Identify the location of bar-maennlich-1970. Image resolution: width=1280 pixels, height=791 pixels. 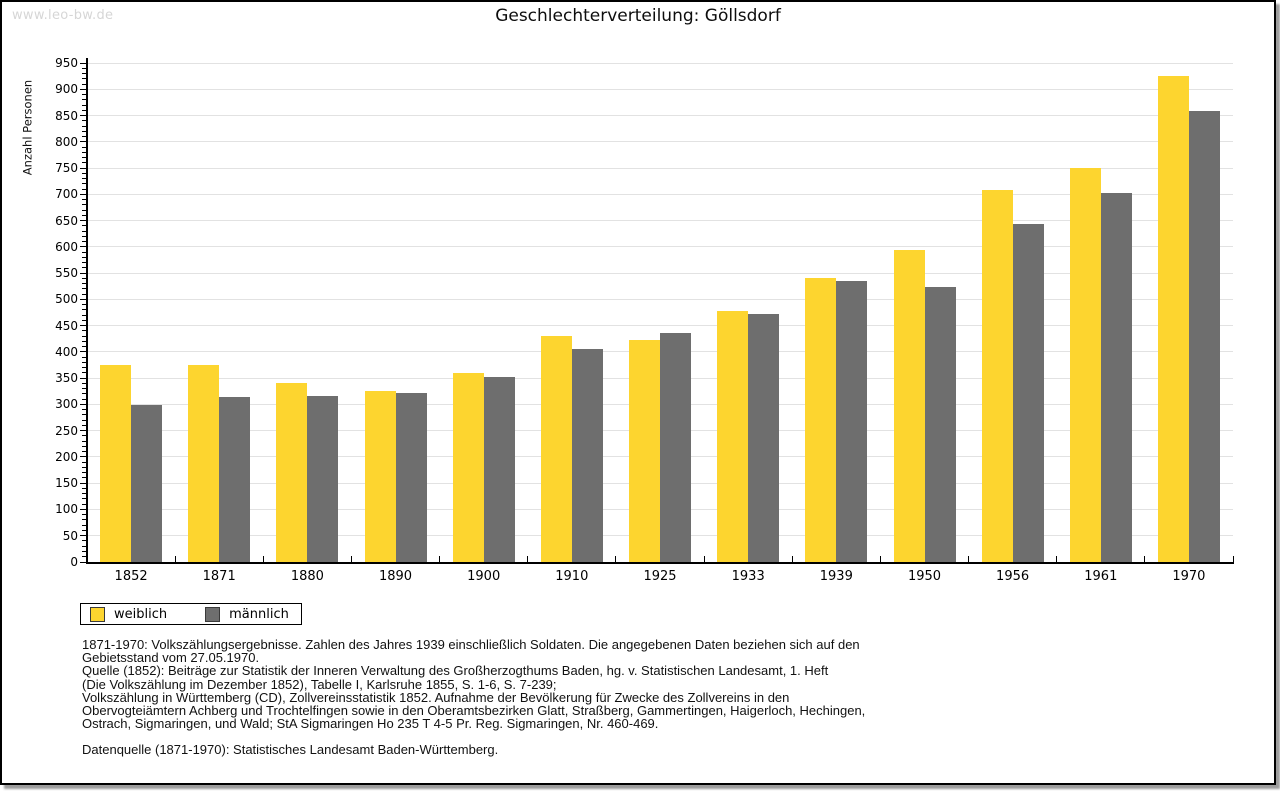
(1204, 336).